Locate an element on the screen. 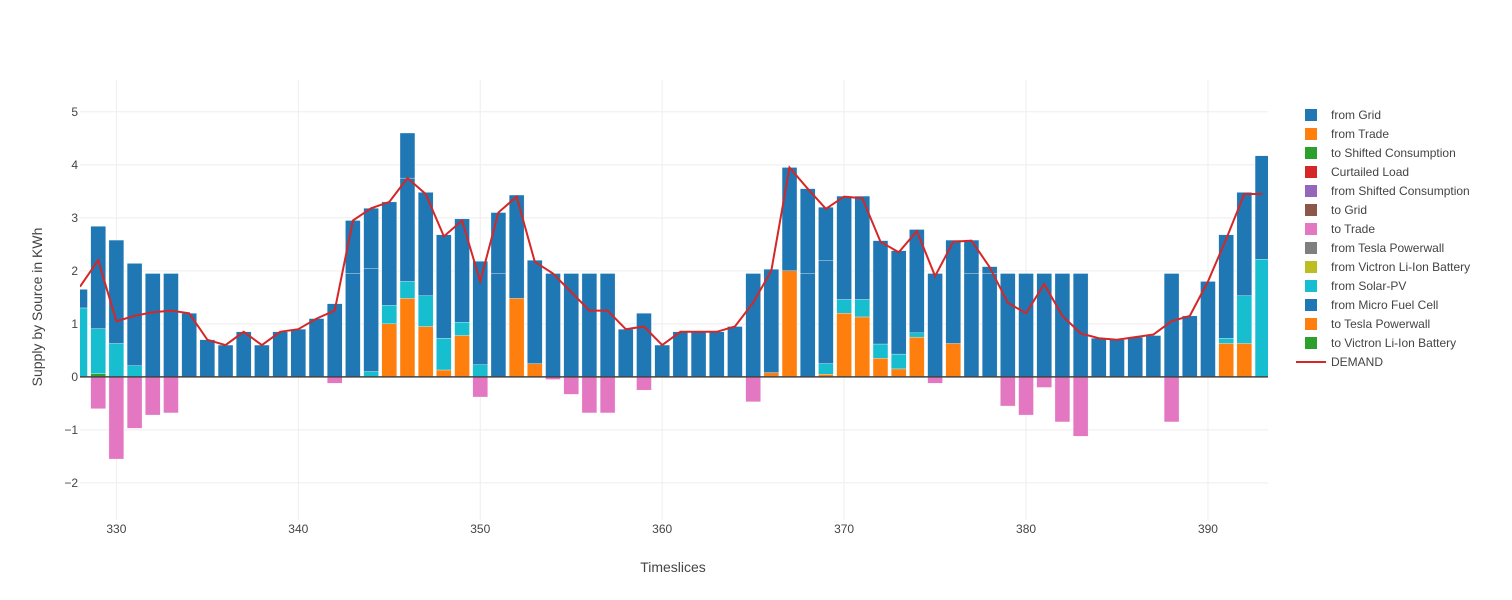 The image size is (1512, 600). legend-item: Curtailed Load is located at coordinates (1357, 172).